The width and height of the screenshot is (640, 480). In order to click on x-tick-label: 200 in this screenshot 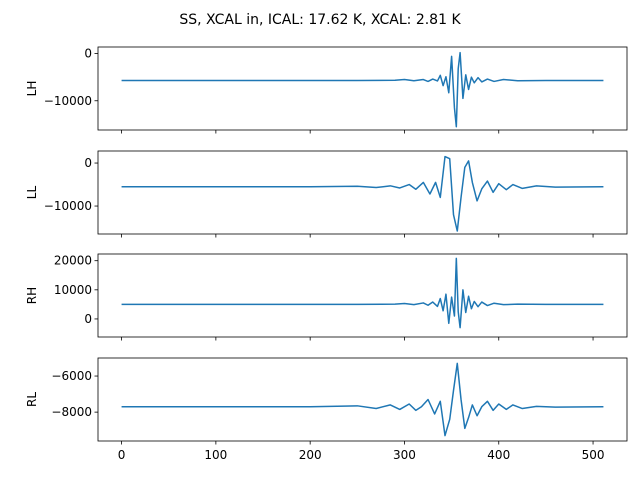, I will do `click(310, 455)`.